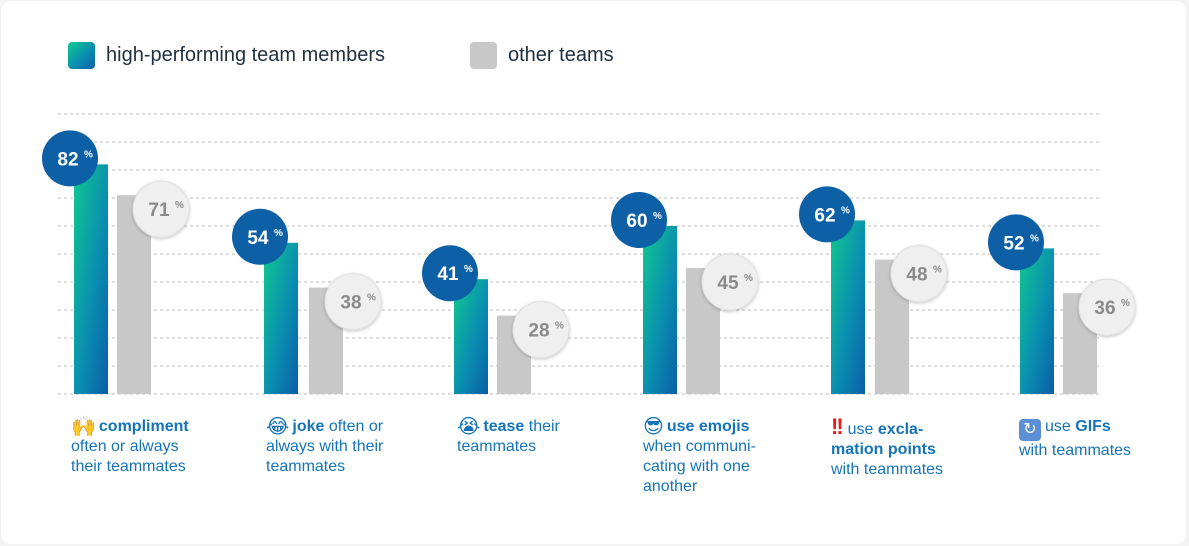  Describe the element at coordinates (504, 426) in the screenshot. I see `caption-bold: tease` at that location.